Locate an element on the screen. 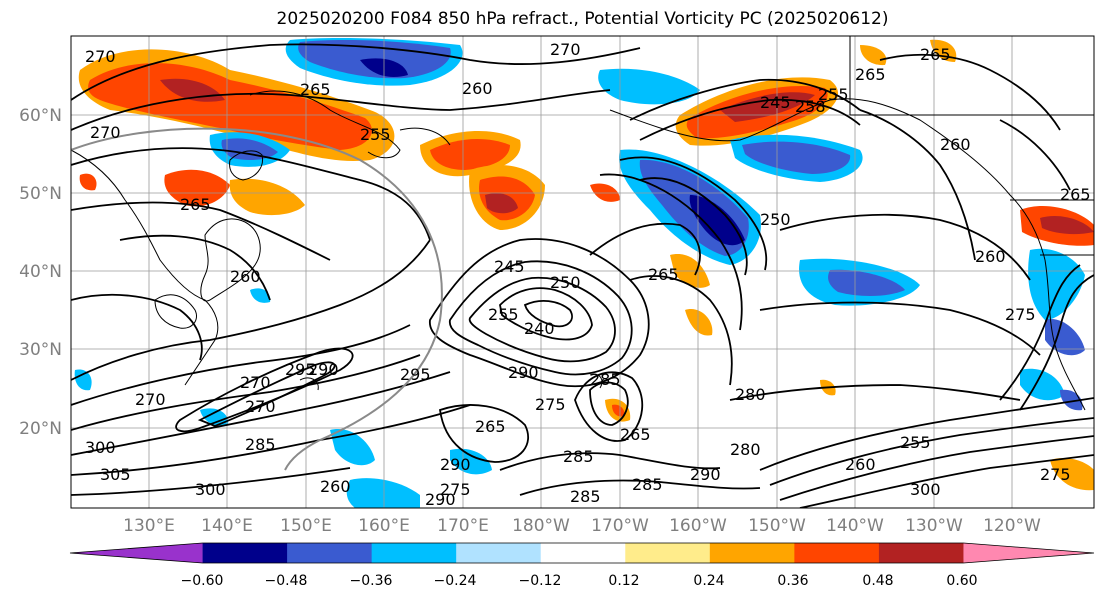 The height and width of the screenshot is (601, 1105). colorbar-tick-label: 0.36 is located at coordinates (792, 581).